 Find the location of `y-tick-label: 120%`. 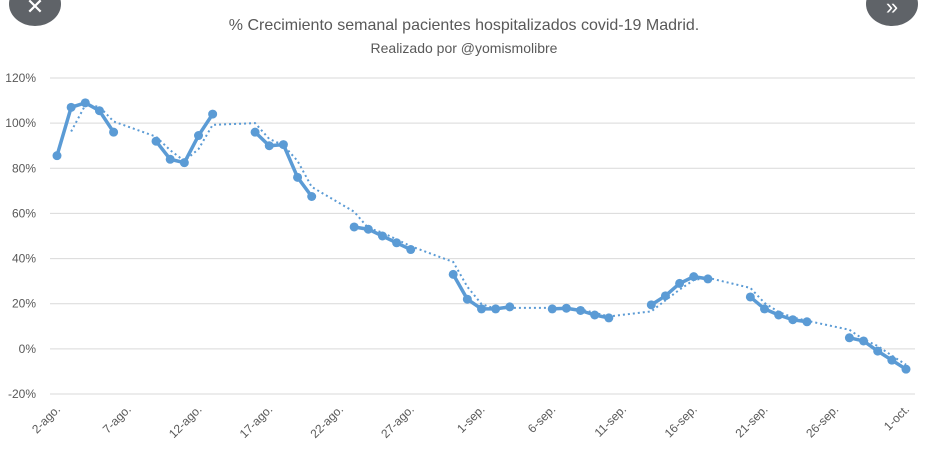

y-tick-label: 120% is located at coordinates (20, 78).